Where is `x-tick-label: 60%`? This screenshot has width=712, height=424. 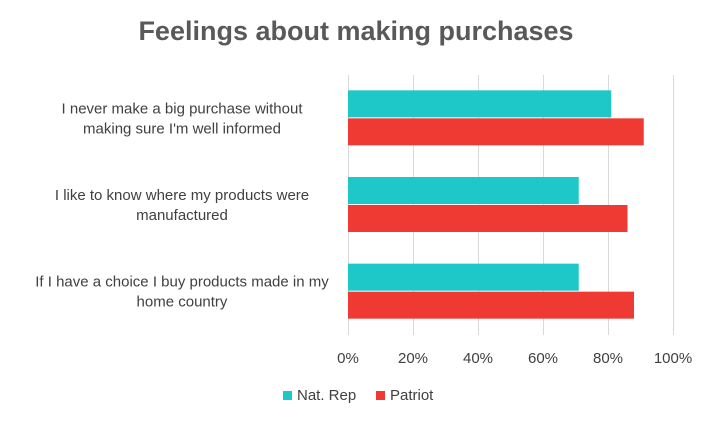
x-tick-label: 60% is located at coordinates (543, 358).